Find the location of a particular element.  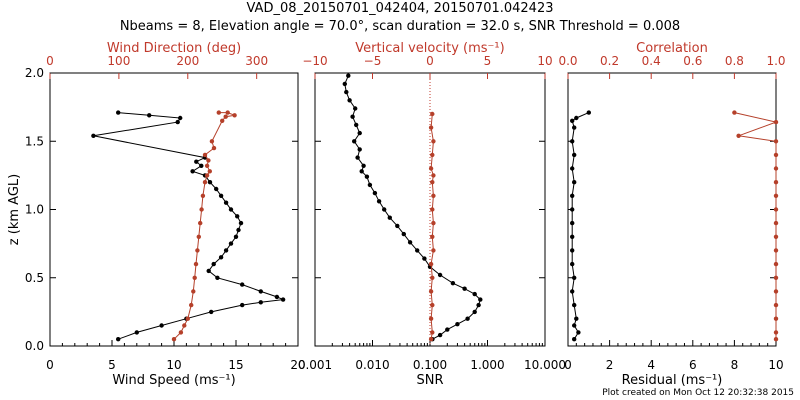

series-line-top is located at coordinates (756, 226).